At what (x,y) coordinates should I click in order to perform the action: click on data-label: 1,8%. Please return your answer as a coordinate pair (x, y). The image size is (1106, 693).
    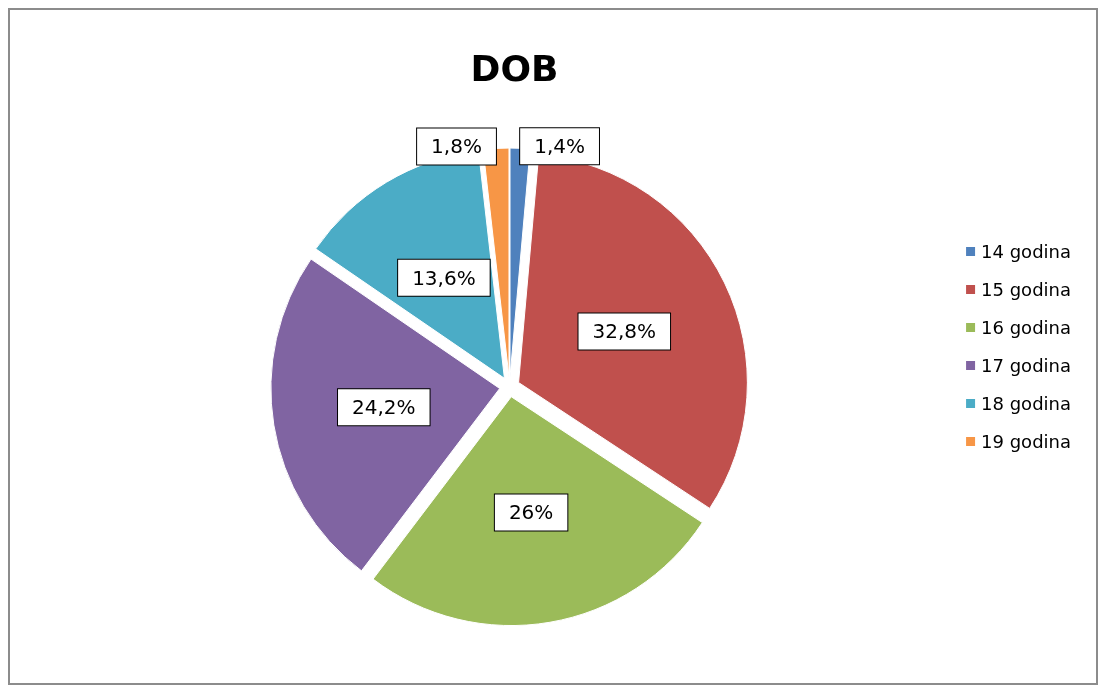
    Looking at the image, I should click on (456, 146).